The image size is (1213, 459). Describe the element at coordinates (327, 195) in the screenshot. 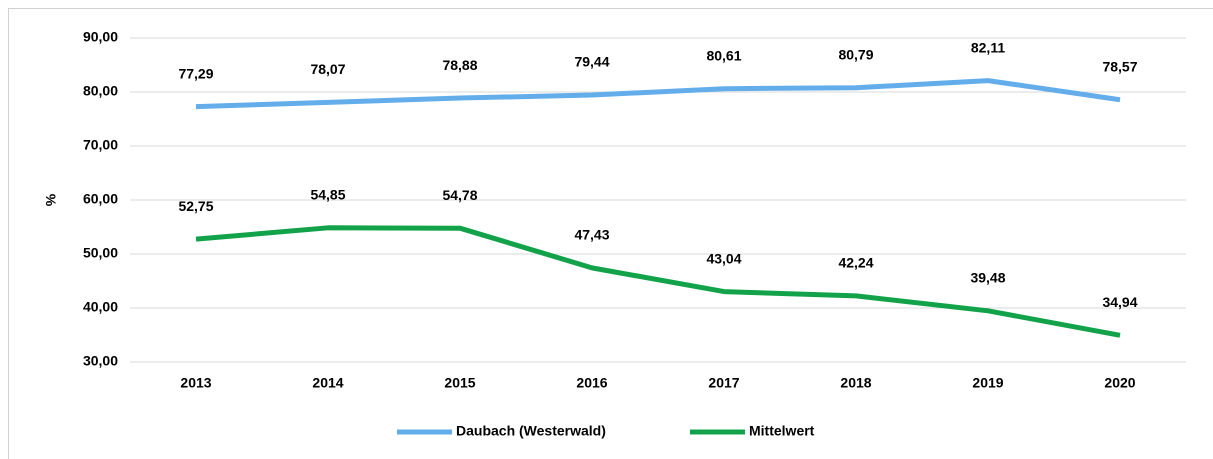

I see `data-label: 54,85` at that location.